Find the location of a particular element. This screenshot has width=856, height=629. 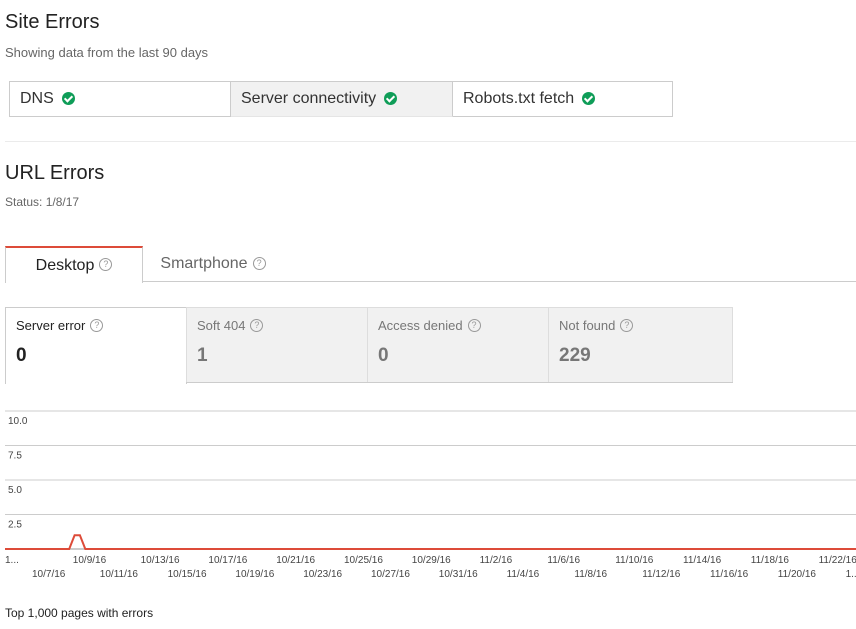

metric-label: Soft 404 is located at coordinates (221, 325).